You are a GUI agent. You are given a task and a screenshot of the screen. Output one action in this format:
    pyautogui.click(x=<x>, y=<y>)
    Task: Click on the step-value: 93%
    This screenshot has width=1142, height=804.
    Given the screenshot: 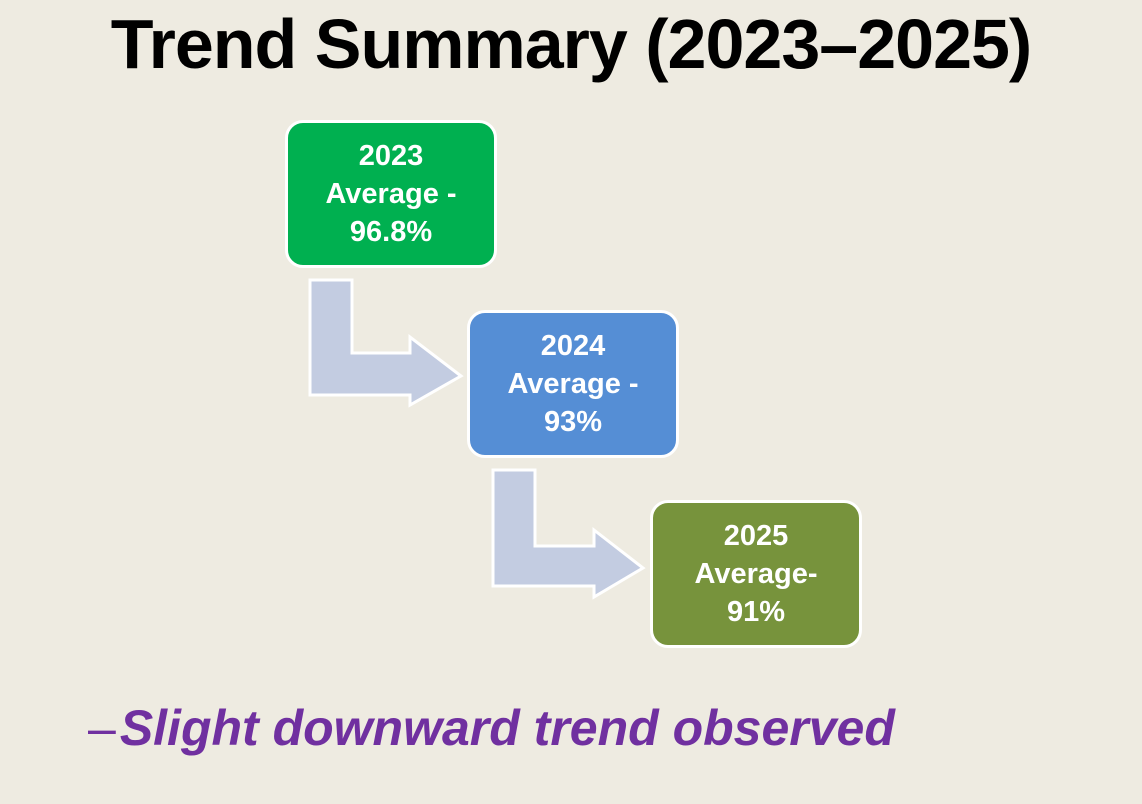 What is the action you would take?
    pyautogui.click(x=573, y=422)
    